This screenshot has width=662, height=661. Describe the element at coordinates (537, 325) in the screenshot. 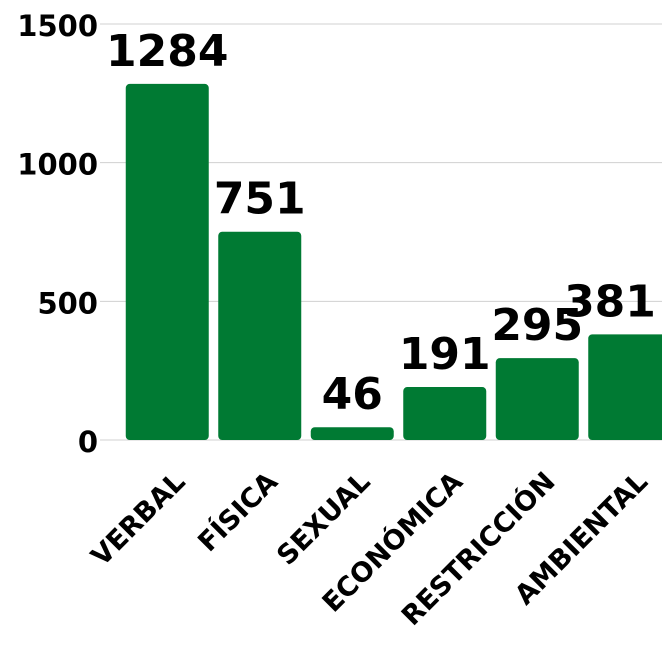

I see `value-label: 295` at that location.